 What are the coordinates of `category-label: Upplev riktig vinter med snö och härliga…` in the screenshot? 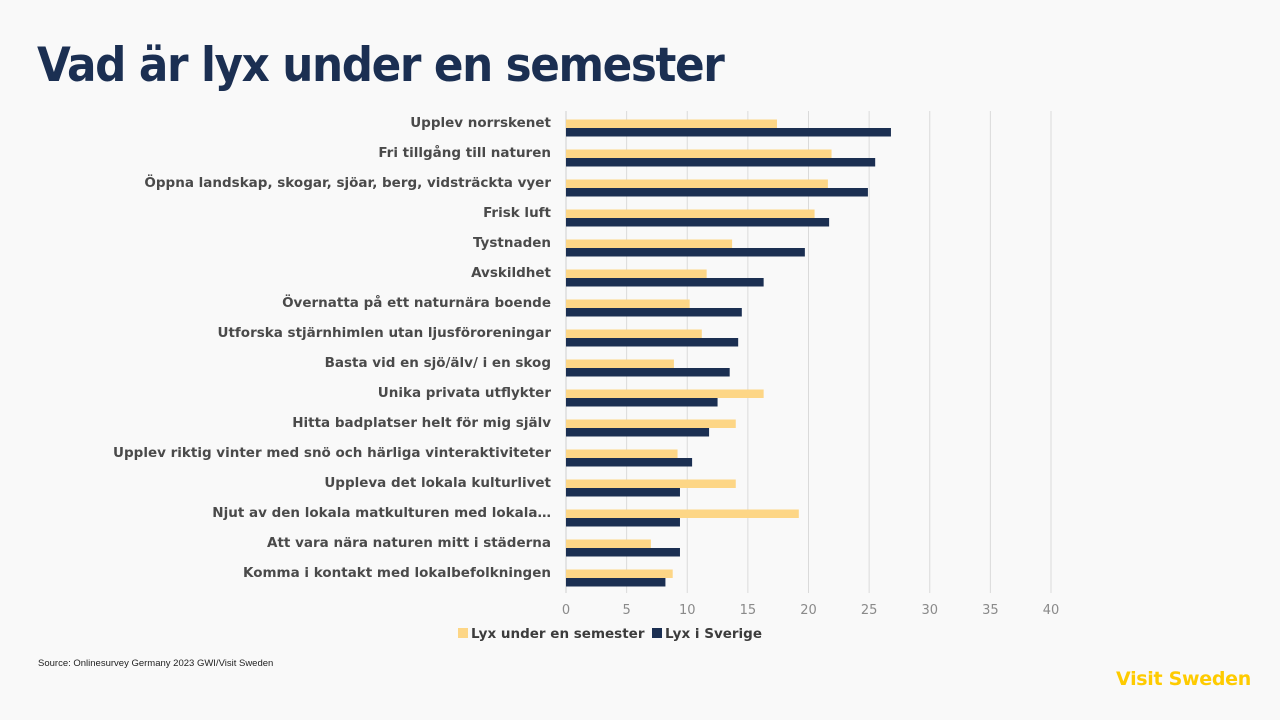 It's located at (332, 453).